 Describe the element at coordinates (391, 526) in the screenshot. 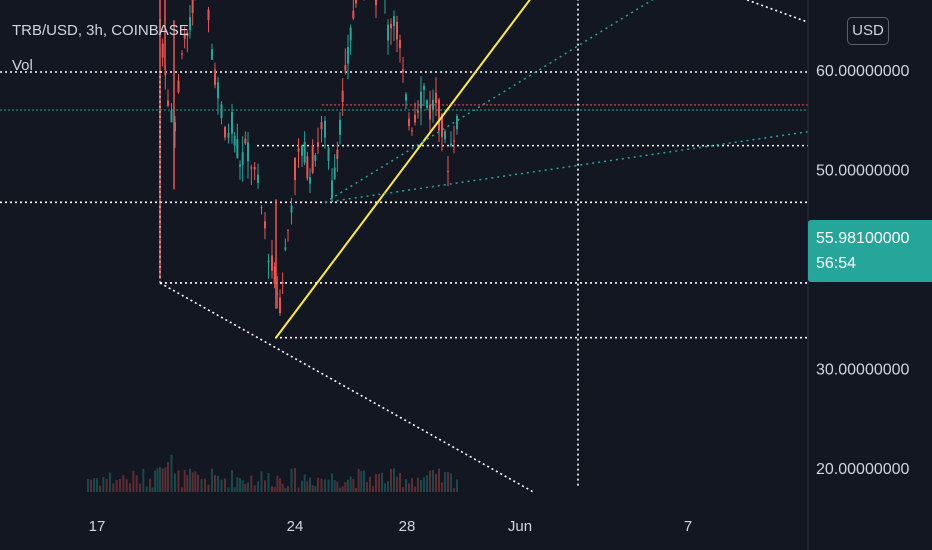

I see `time-axis: 17 24 28 Jun 7` at that location.